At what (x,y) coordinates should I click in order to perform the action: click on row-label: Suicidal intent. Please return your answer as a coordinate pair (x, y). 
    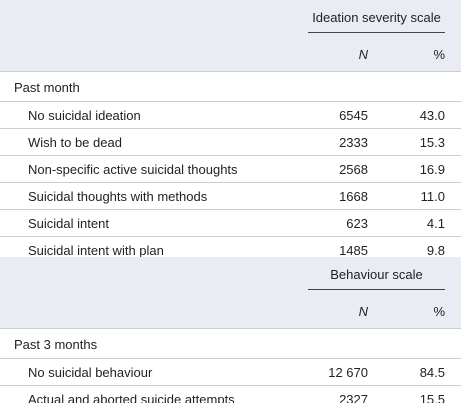
    Looking at the image, I should click on (68, 223).